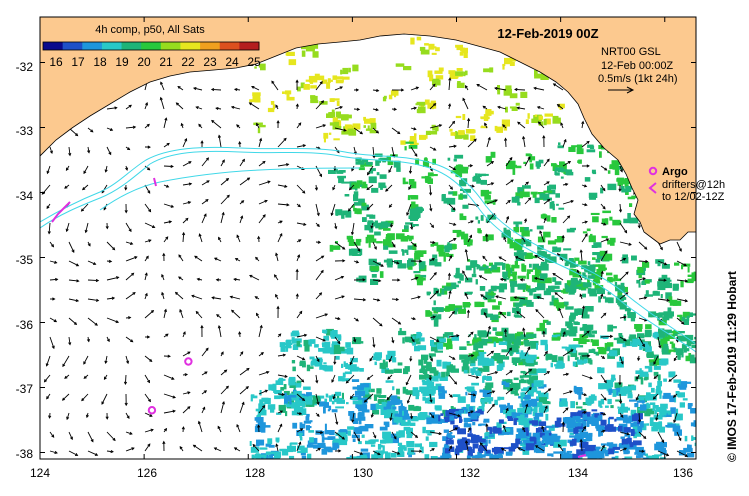  What do you see at coordinates (151, 46) in the screenshot?
I see `legend-color-swatch` at bounding box center [151, 46].